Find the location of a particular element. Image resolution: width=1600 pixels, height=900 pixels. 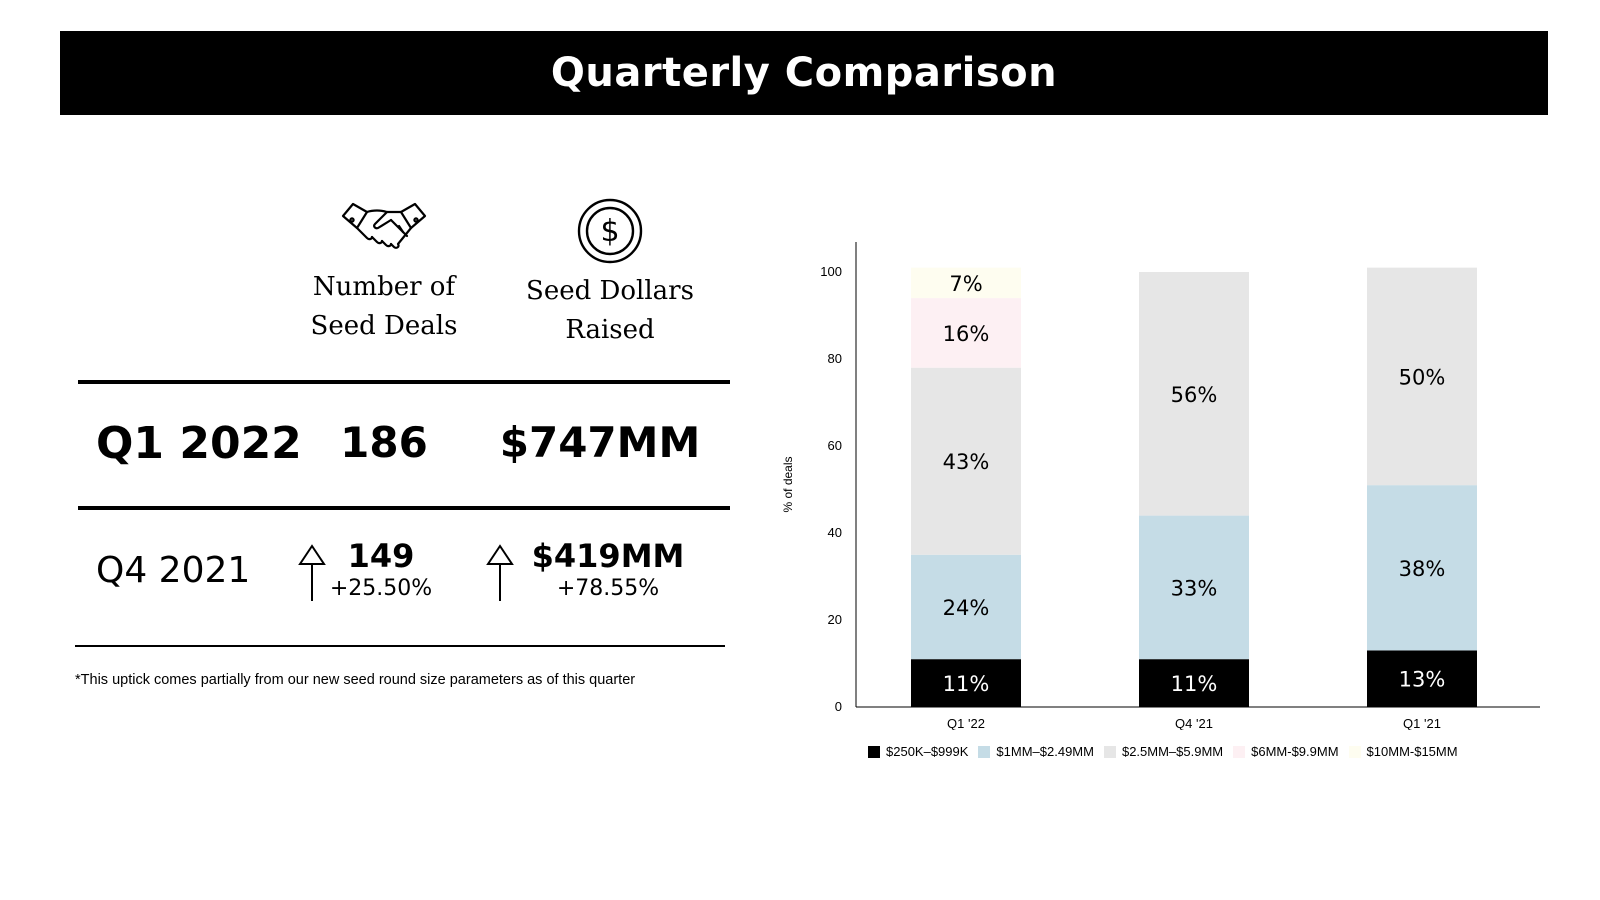

previous-deals-change: +25.50% is located at coordinates (381, 588).